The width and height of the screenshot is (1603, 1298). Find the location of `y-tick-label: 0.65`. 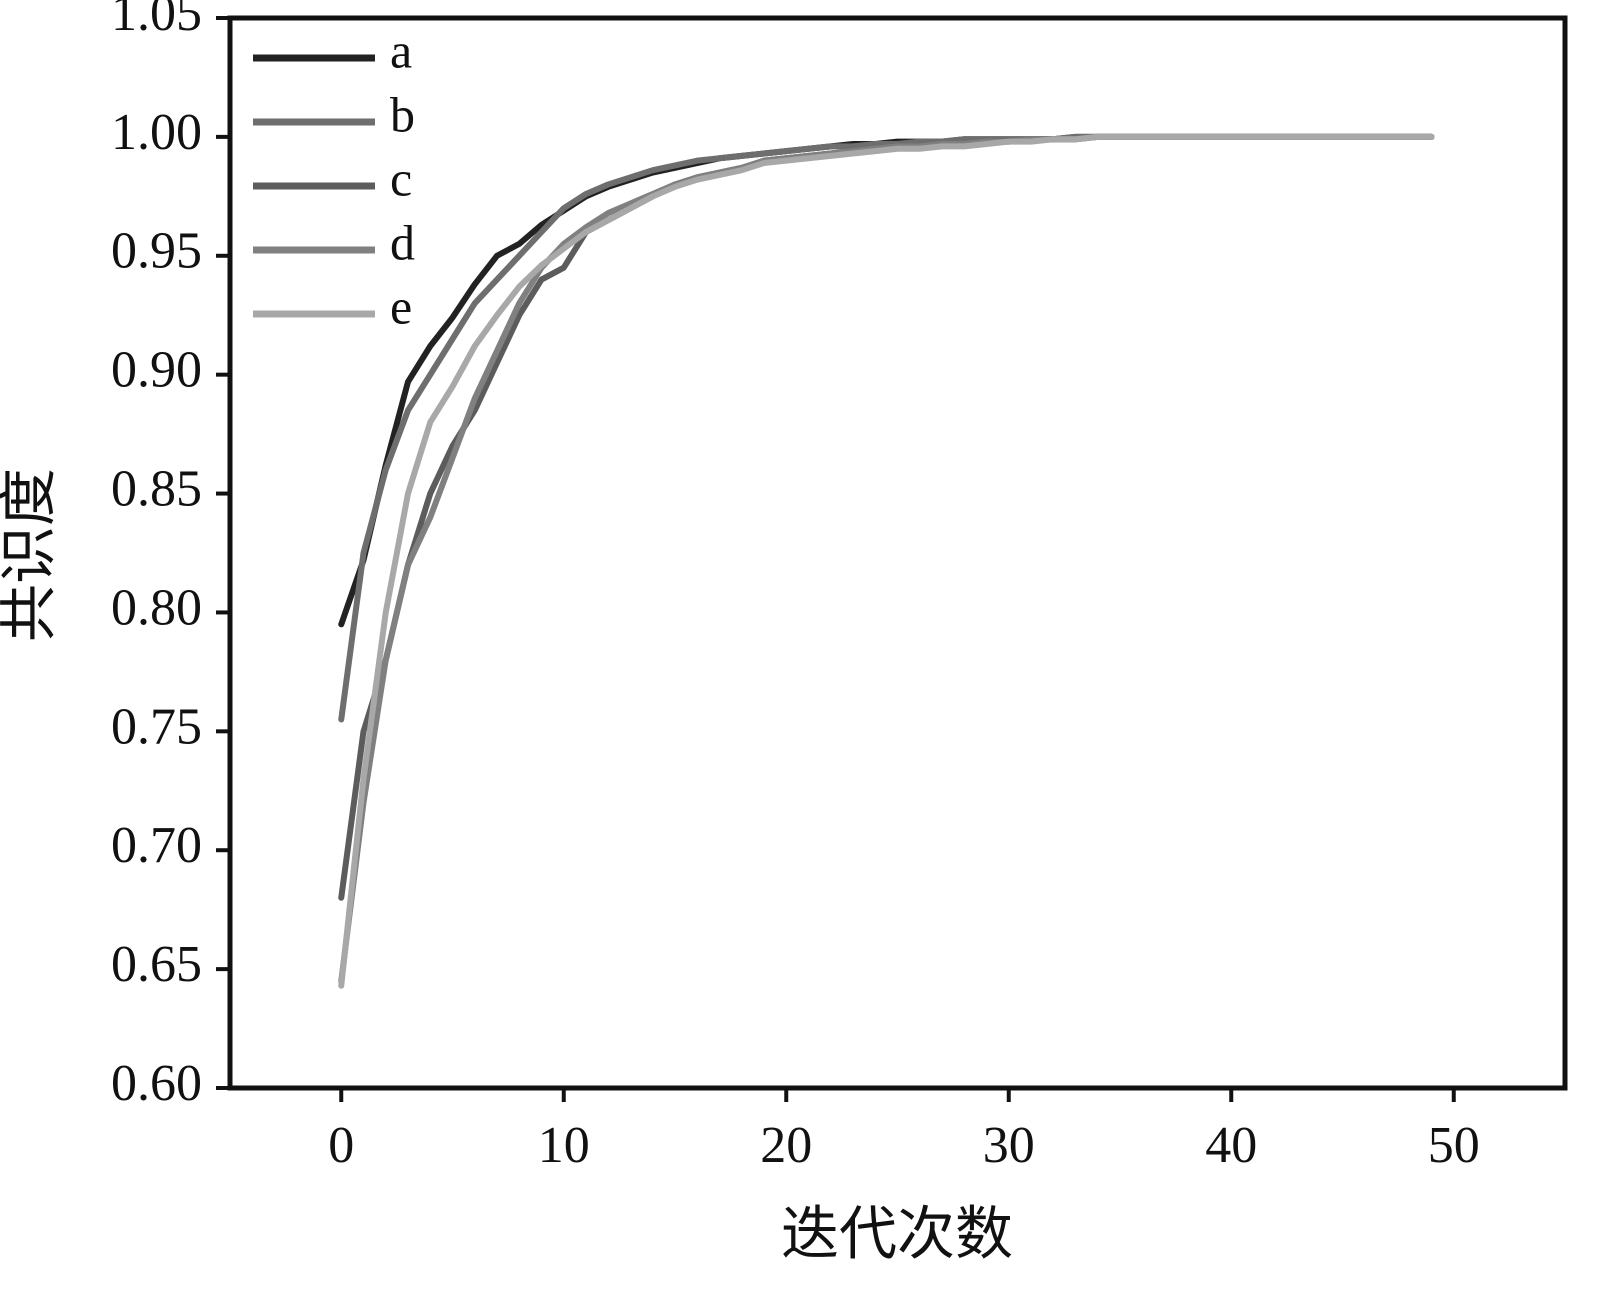

y-tick-label: 0.65 is located at coordinates (156, 964).